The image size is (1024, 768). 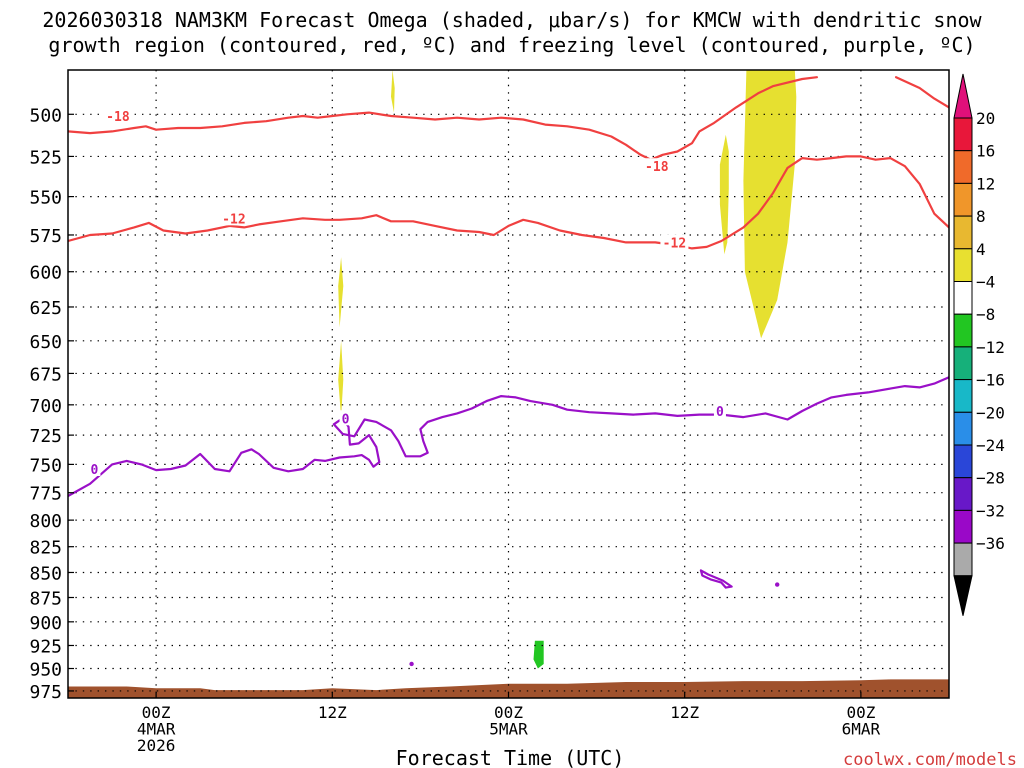 What do you see at coordinates (45, 494) in the screenshot?
I see `y-tick-label: 775` at bounding box center [45, 494].